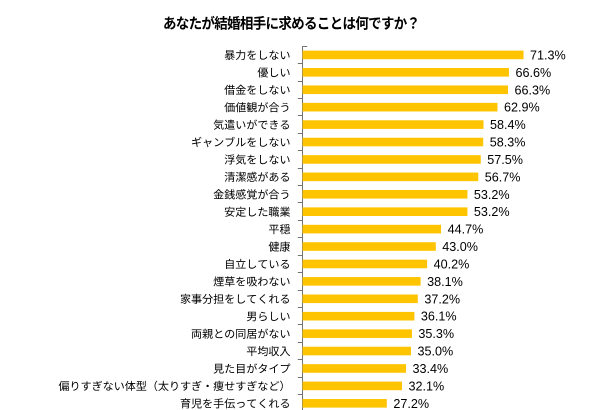 The width and height of the screenshot is (600, 410). Describe the element at coordinates (442, 299) in the screenshot. I see `svg-text: 37.2%` at that location.